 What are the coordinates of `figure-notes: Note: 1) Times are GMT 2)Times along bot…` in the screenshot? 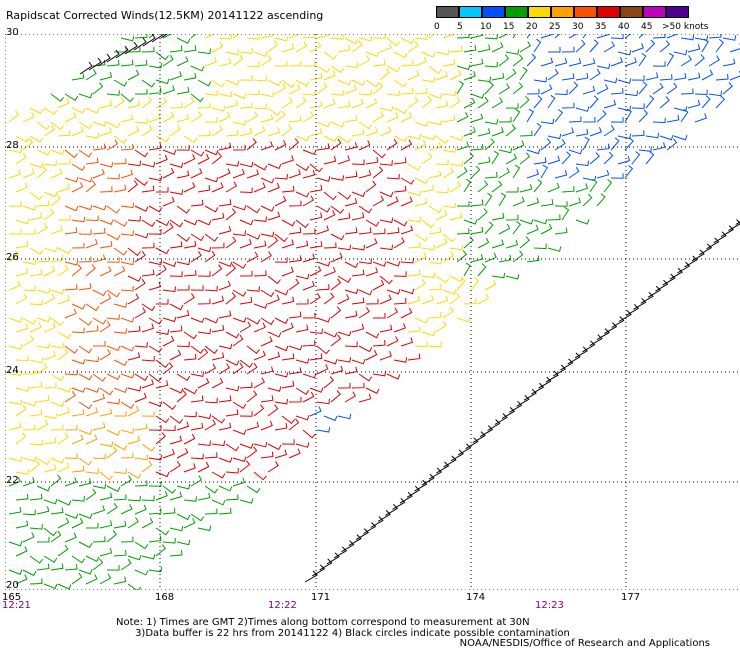 It's located at (343, 628).